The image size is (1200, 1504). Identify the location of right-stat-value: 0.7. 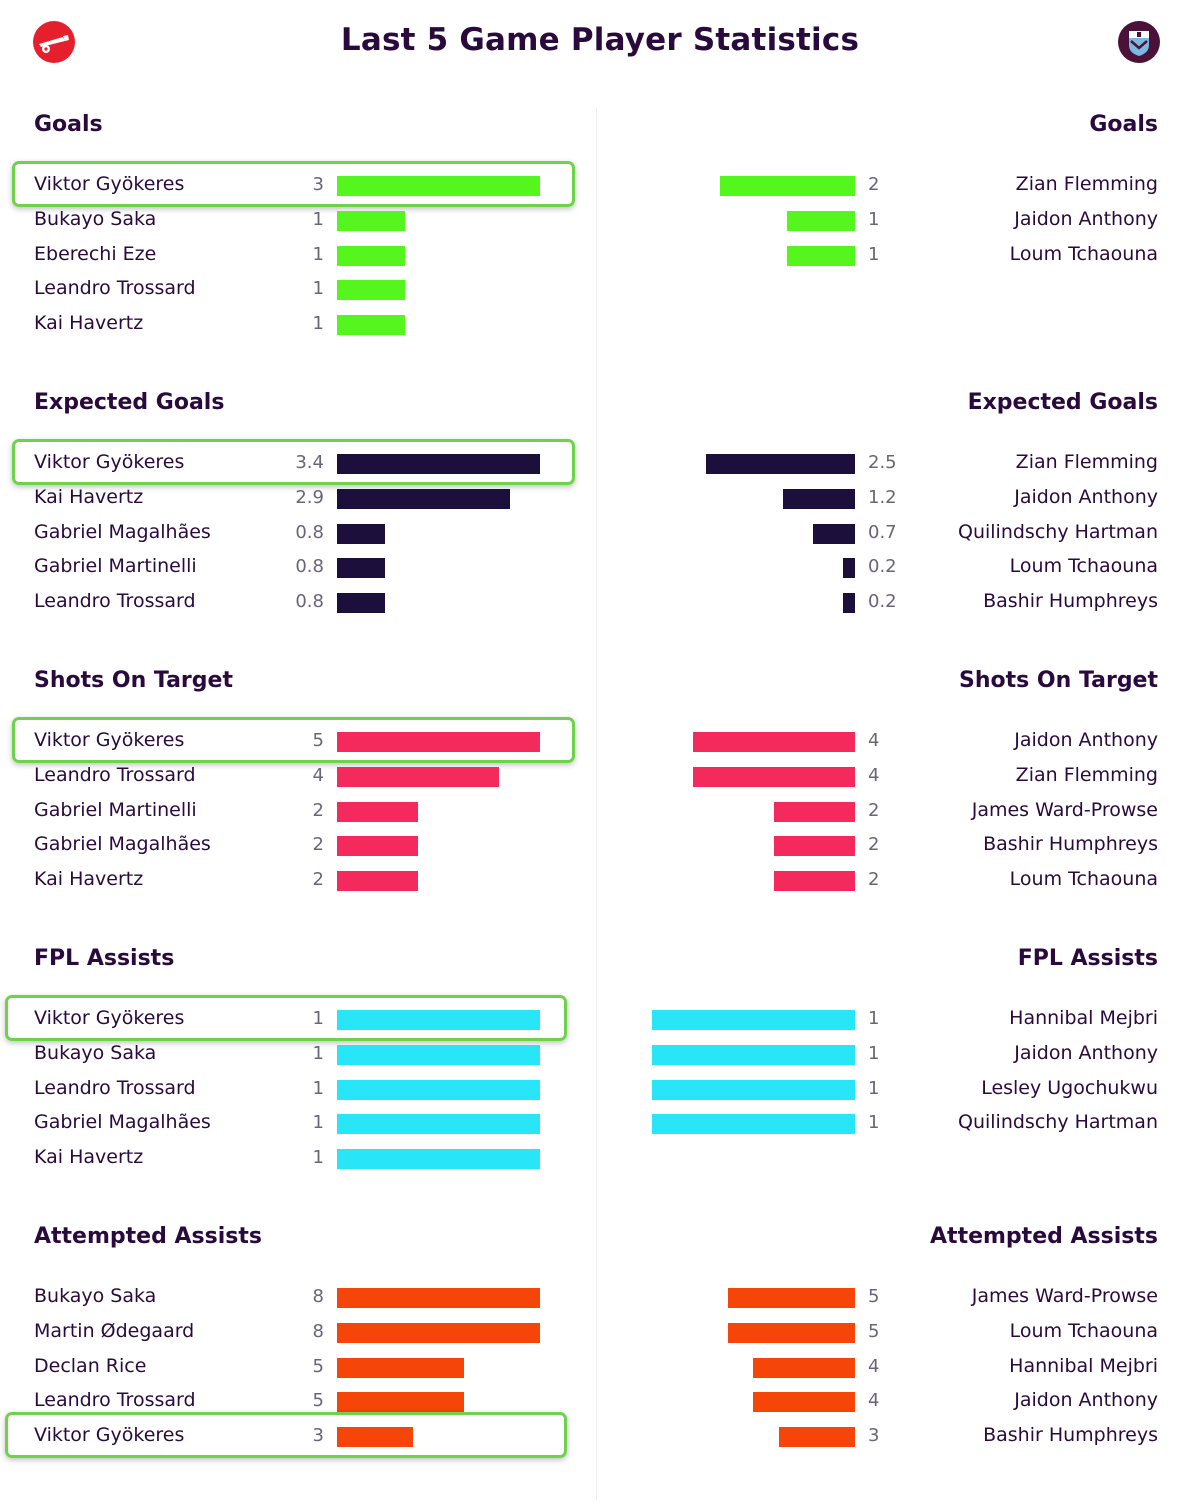
(882, 532).